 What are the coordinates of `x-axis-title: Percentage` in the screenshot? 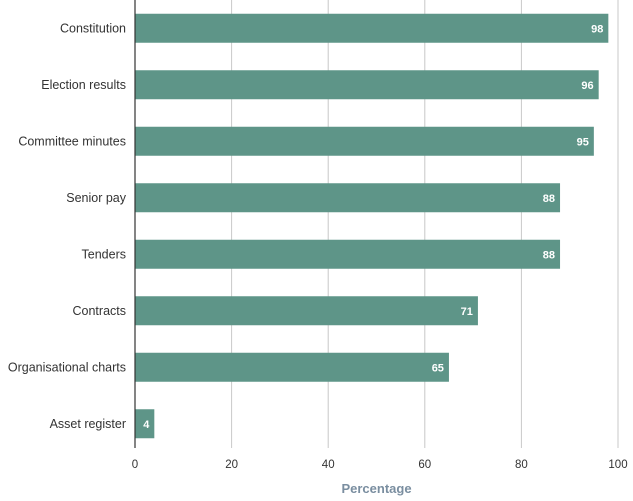 It's located at (376, 488).